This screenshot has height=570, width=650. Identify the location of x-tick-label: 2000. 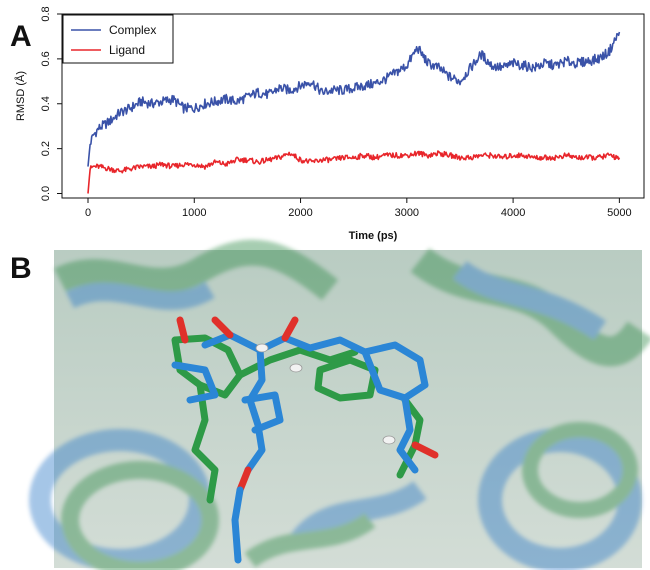
(300, 213).